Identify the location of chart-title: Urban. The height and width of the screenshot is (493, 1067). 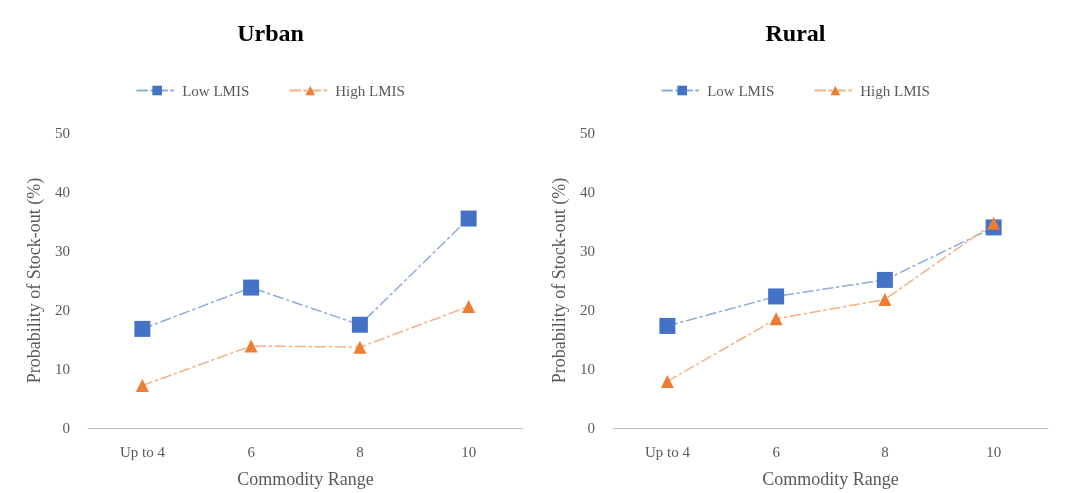
(270, 33).